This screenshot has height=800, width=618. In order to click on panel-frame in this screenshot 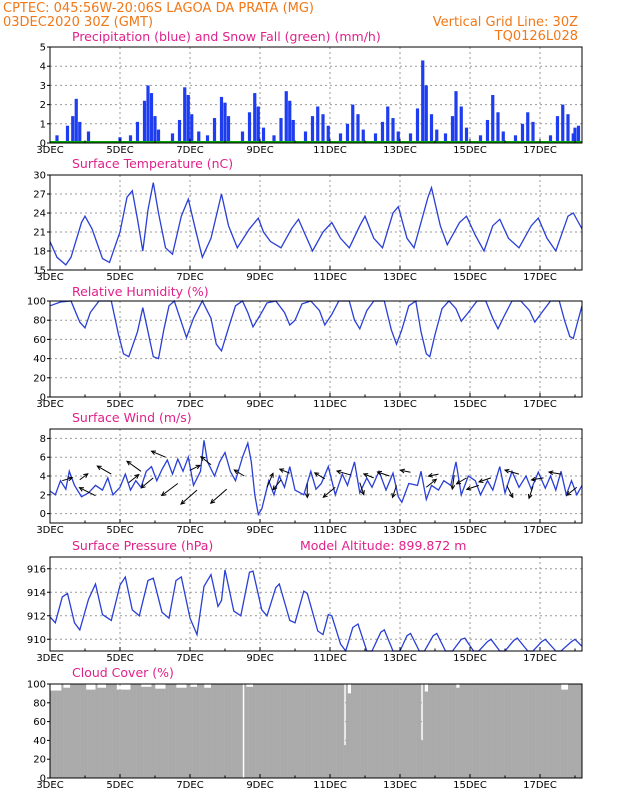, I will do `click(316, 731)`.